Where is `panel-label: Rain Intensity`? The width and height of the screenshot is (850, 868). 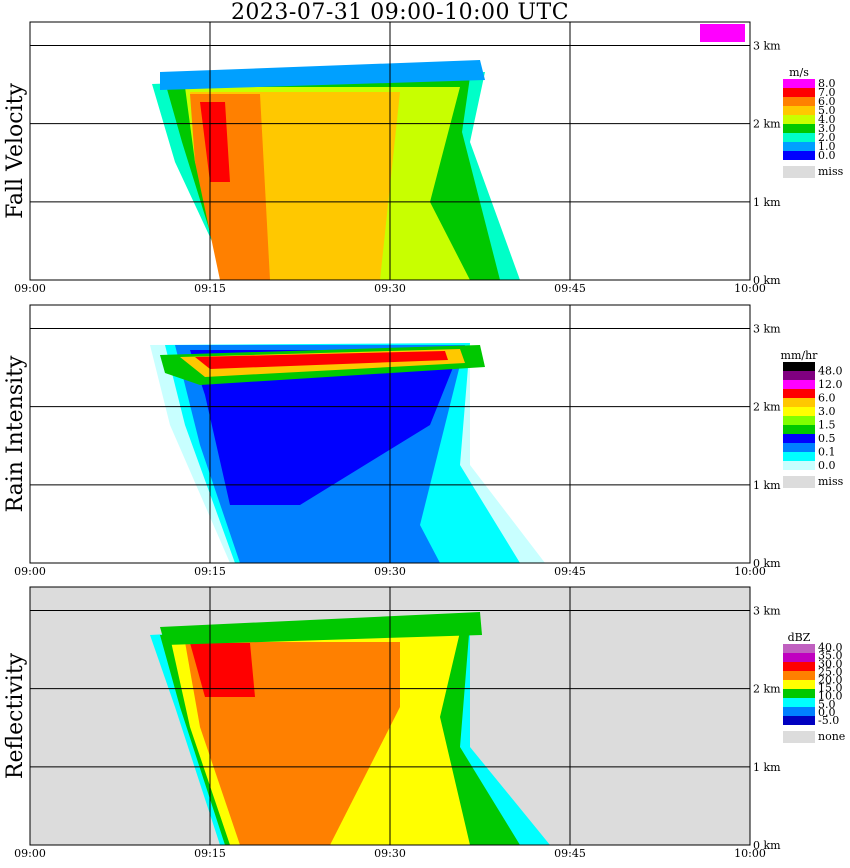 panel-label: Rain Intensity is located at coordinates (15, 433).